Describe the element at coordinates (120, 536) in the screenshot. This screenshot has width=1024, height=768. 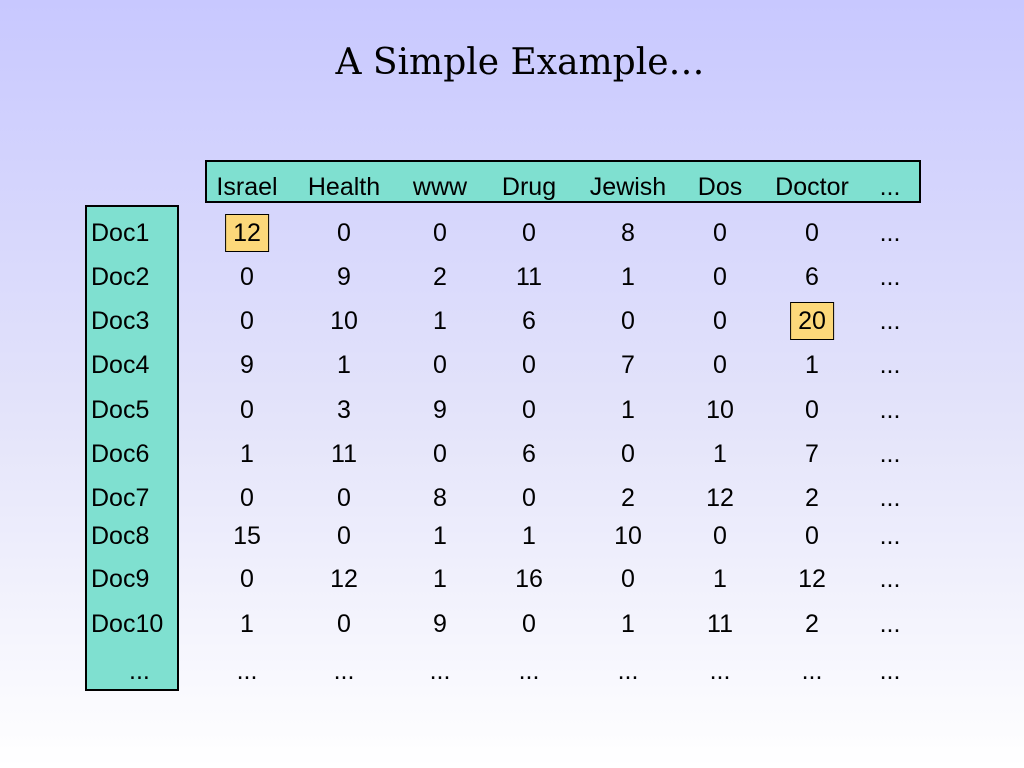
I see `row-label: Doc8` at that location.